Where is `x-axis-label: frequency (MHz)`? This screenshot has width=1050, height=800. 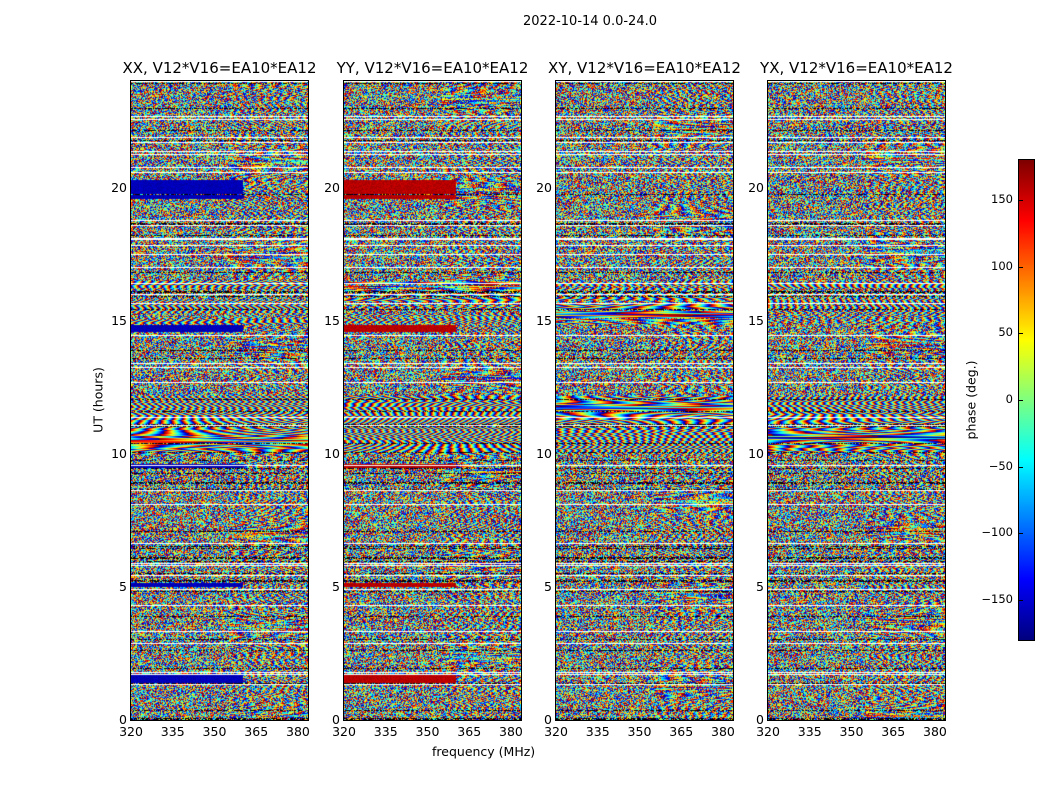 x-axis-label: frequency (MHz) is located at coordinates (484, 751).